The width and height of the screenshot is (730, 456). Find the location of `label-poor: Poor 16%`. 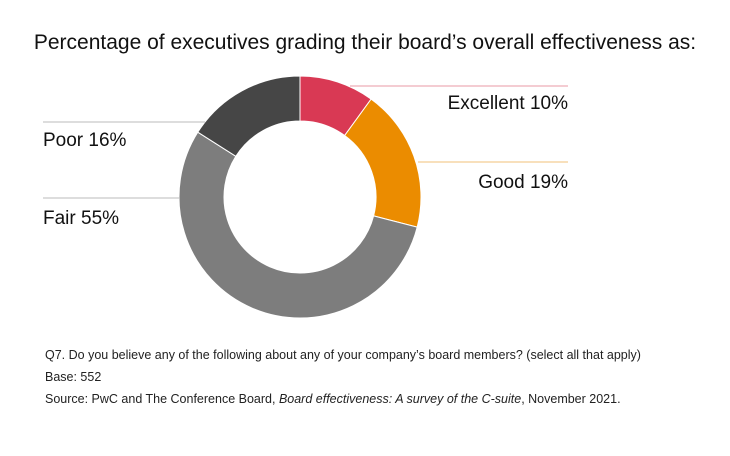

label-poor: Poor 16% is located at coordinates (85, 140).